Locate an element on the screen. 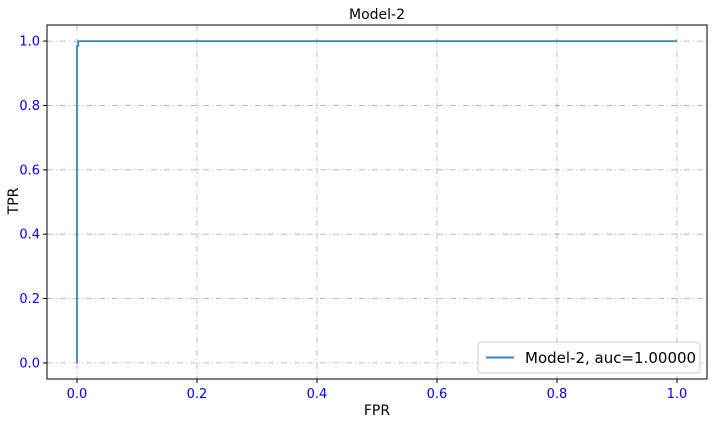 The width and height of the screenshot is (712, 424). legend-label: Model-2, auc=1.00000 is located at coordinates (610, 358).